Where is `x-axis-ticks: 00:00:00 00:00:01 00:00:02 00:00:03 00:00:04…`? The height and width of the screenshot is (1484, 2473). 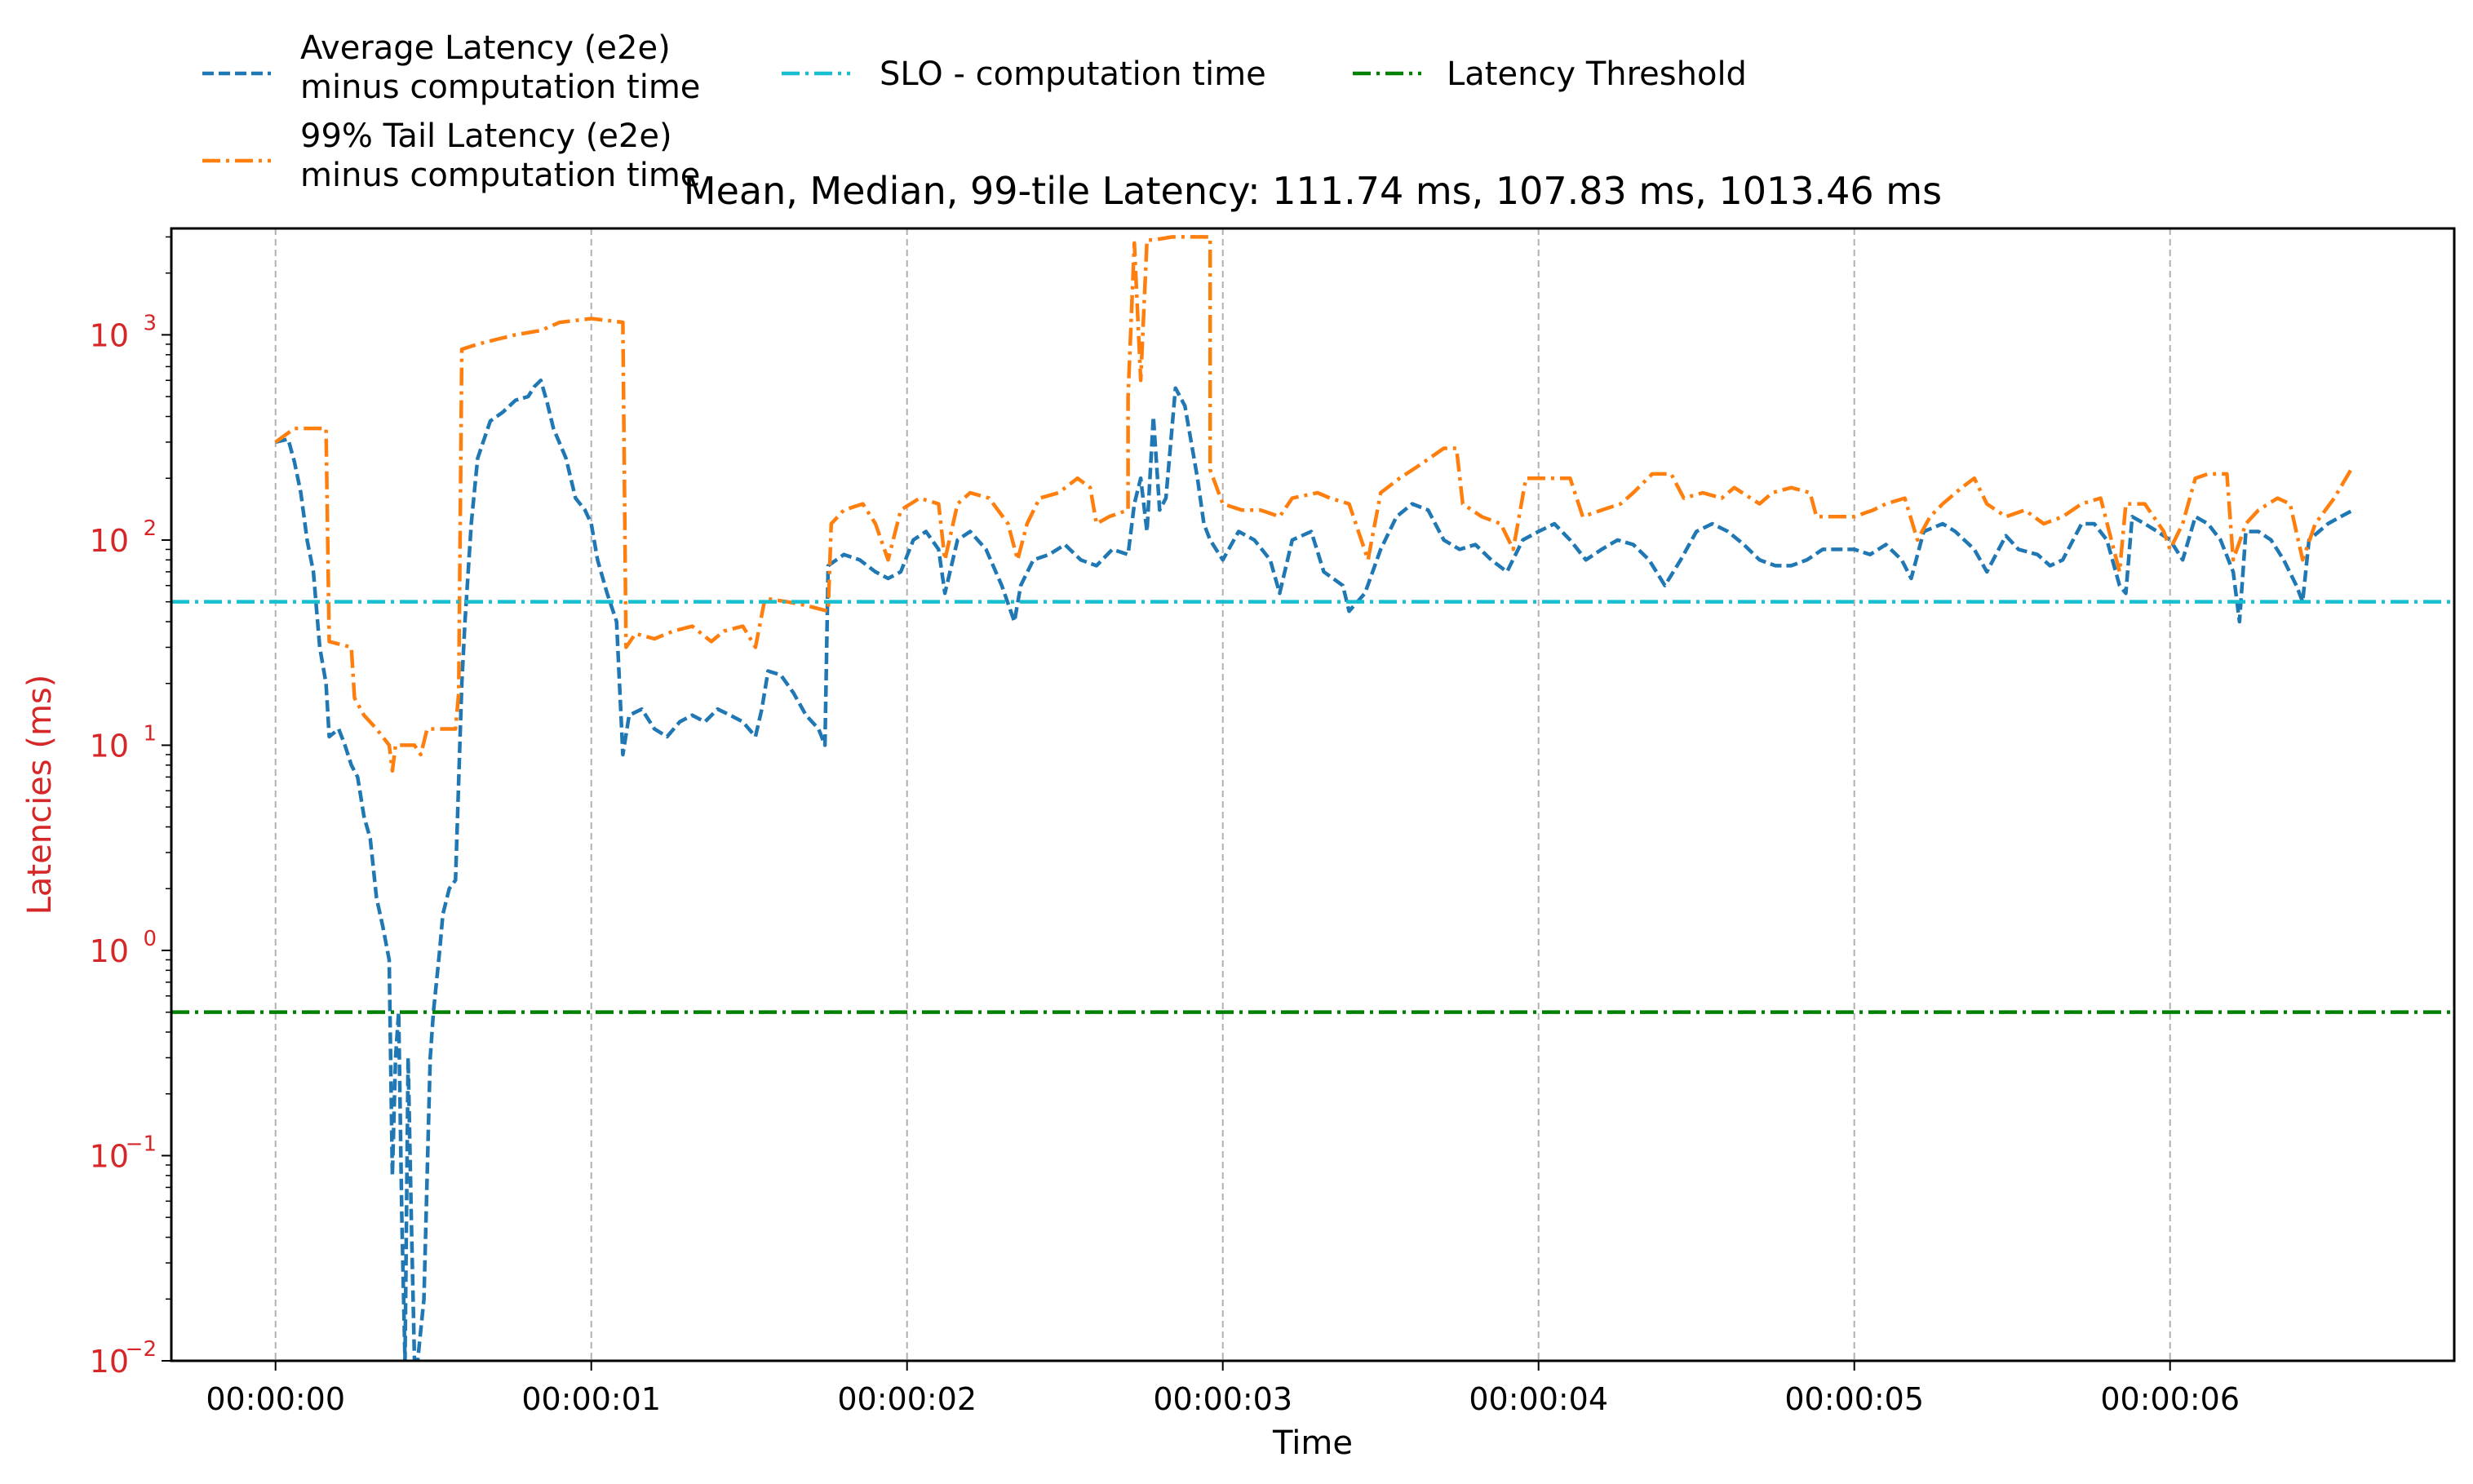
x-axis-ticks: 00:00:00 00:00:01 00:00:02 00:00:03 00:00:04… is located at coordinates (1223, 1389).